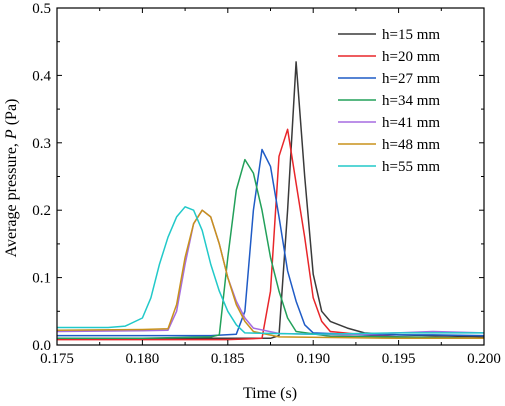 The image size is (505, 406). What do you see at coordinates (411, 101) in the screenshot?
I see `legend-label-4: h=34 mm` at bounding box center [411, 101].